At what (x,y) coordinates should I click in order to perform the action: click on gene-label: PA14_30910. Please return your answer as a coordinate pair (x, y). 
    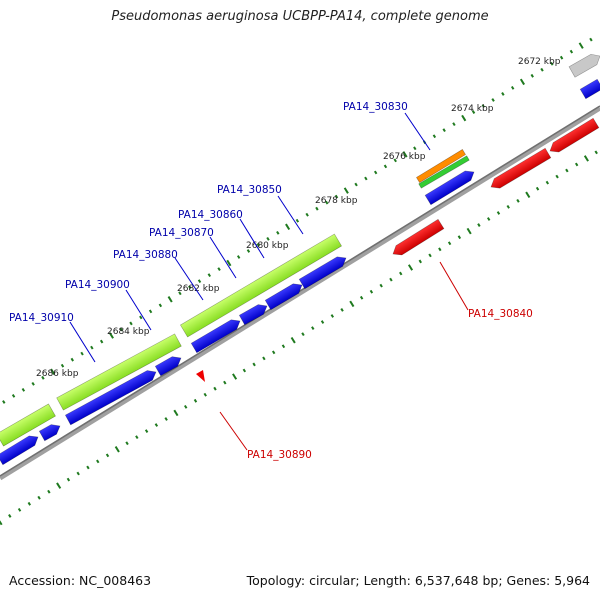
    Looking at the image, I should click on (41, 318).